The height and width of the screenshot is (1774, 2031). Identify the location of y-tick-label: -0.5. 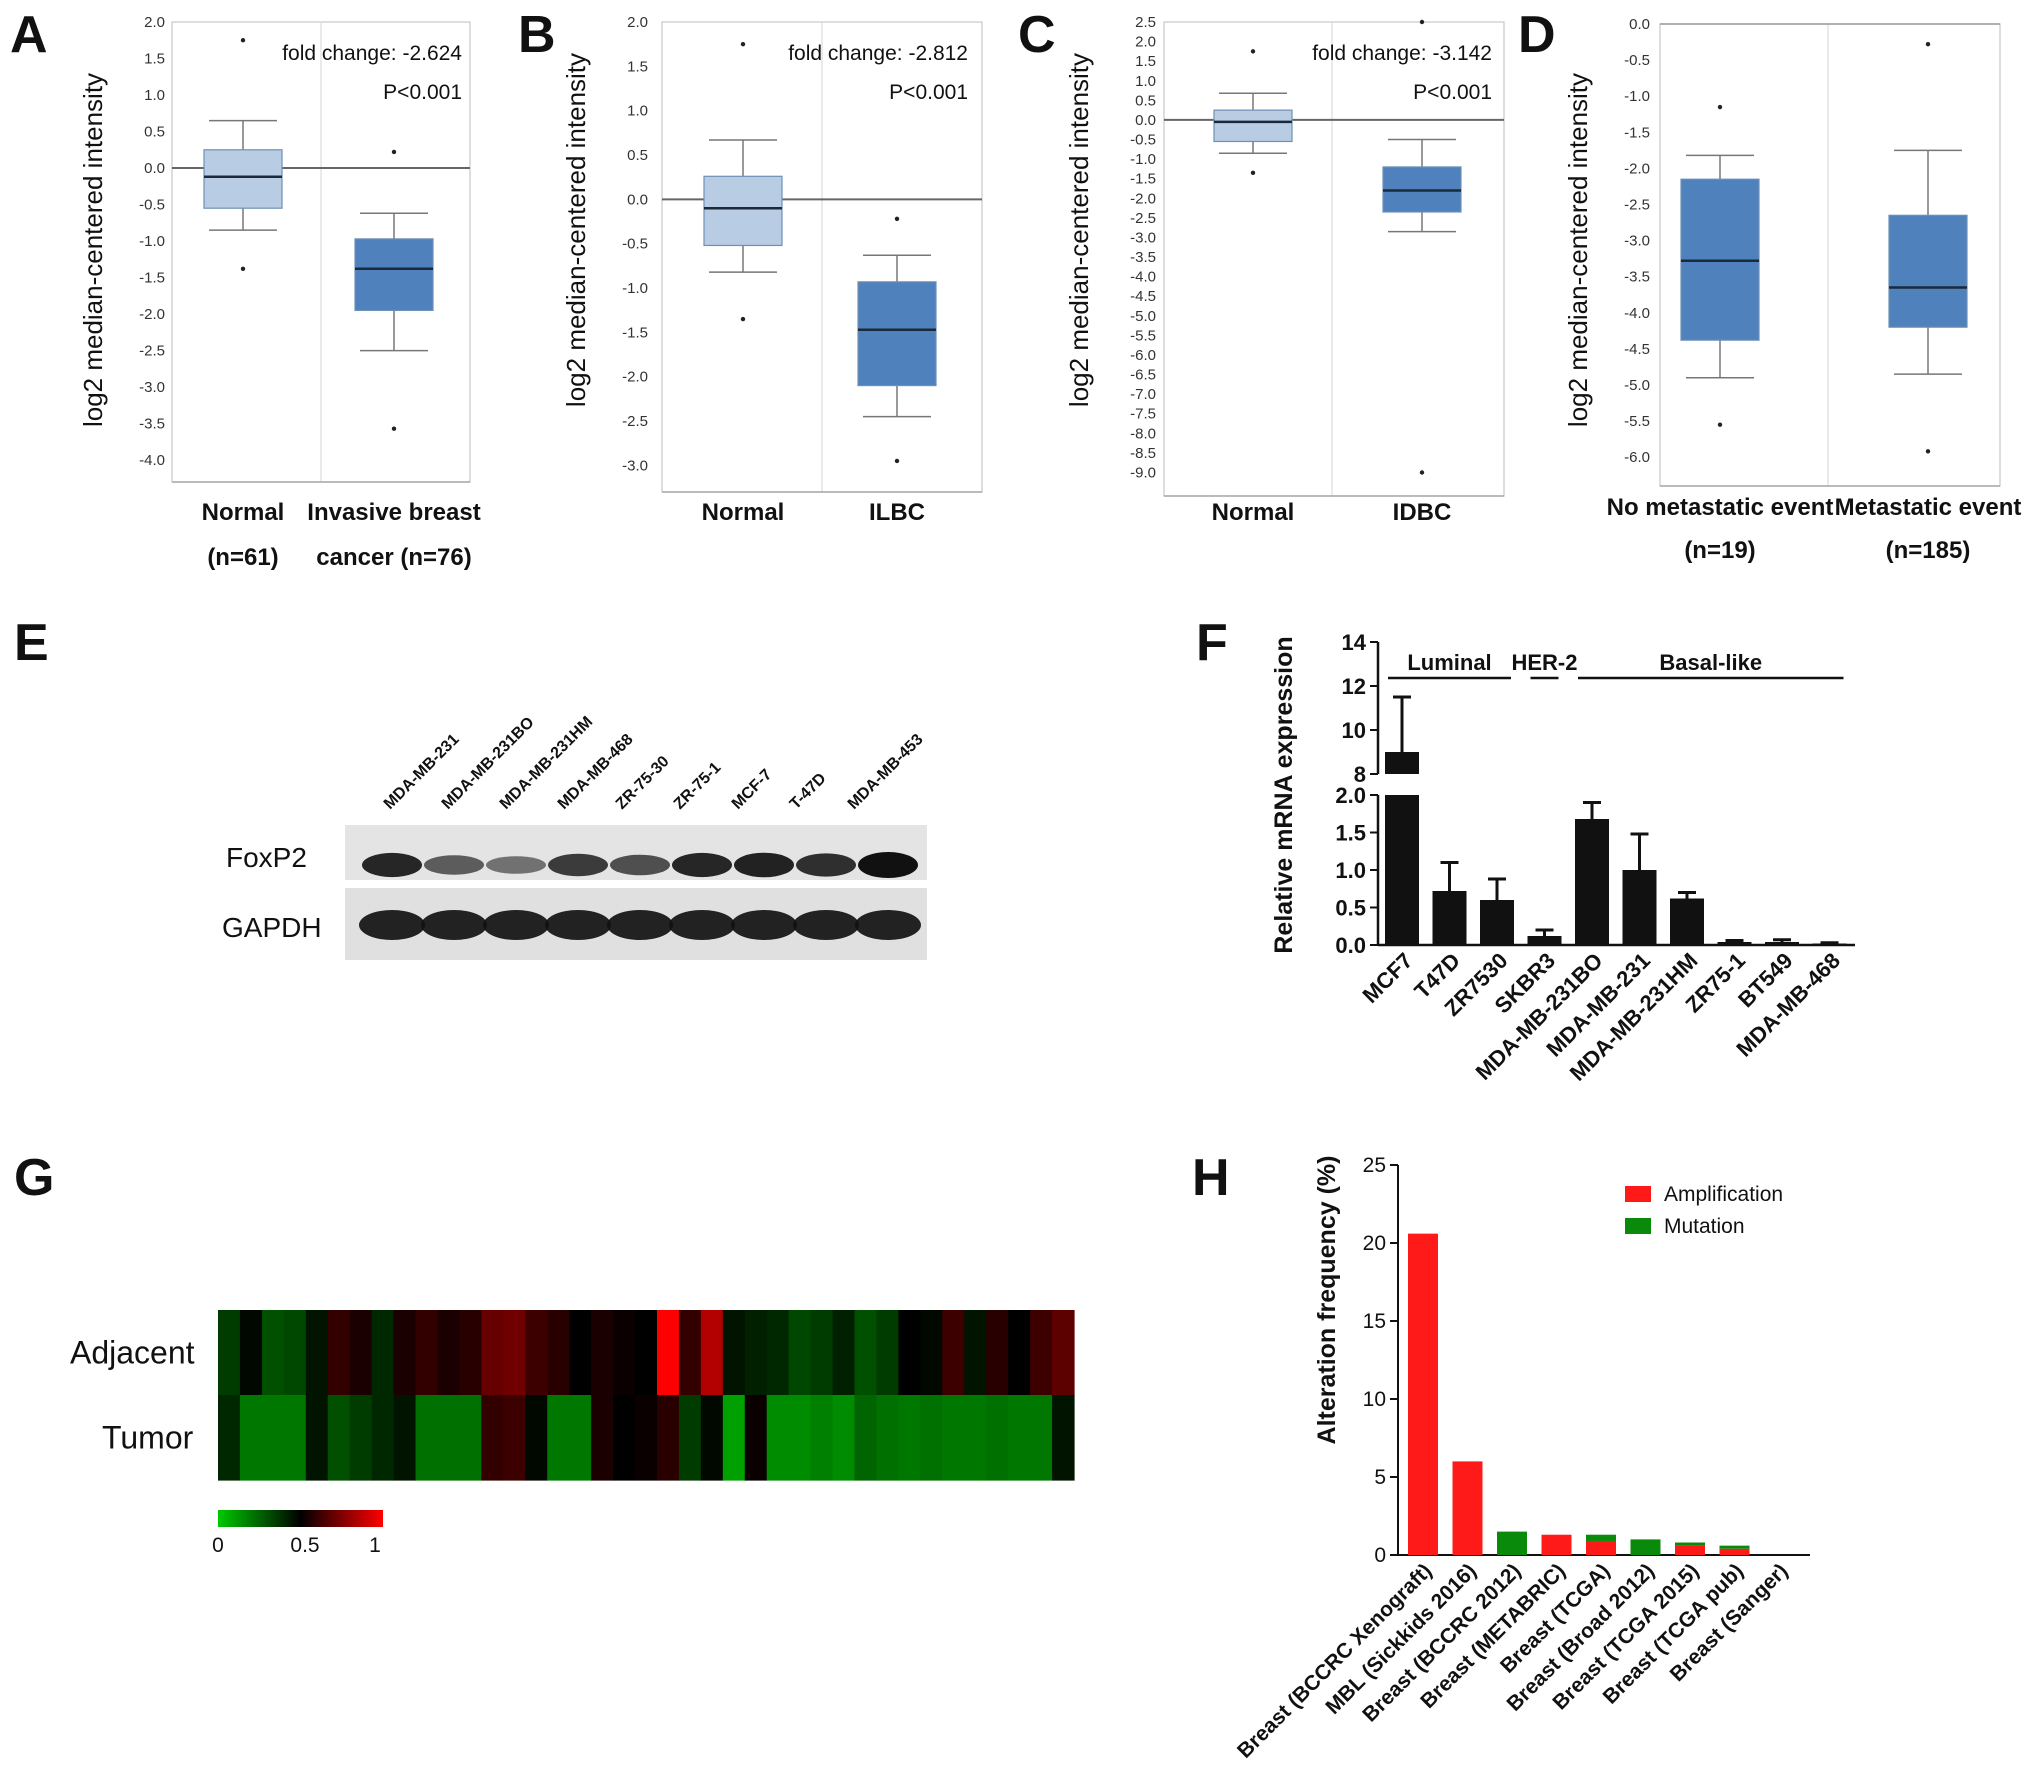
(1637, 60).